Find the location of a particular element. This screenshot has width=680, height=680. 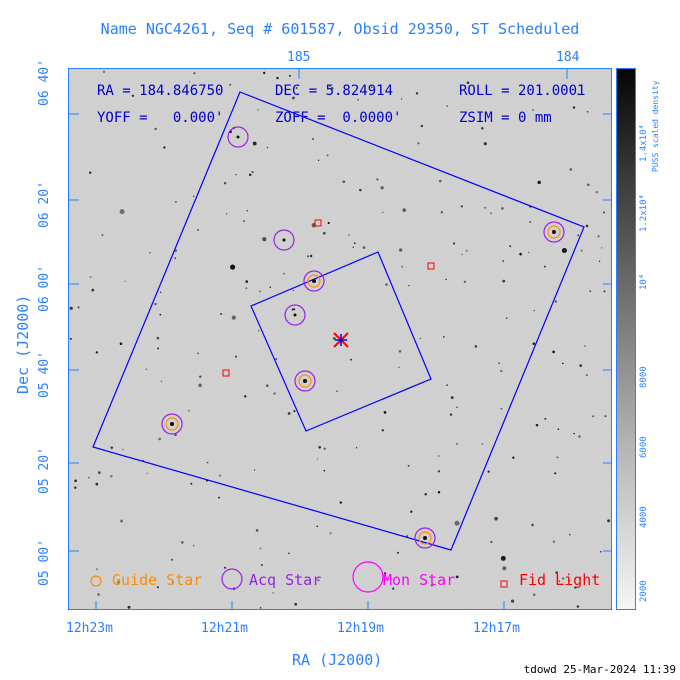

colorbar-tick-14000: 1.4x10⁴ is located at coordinates (644, 143).